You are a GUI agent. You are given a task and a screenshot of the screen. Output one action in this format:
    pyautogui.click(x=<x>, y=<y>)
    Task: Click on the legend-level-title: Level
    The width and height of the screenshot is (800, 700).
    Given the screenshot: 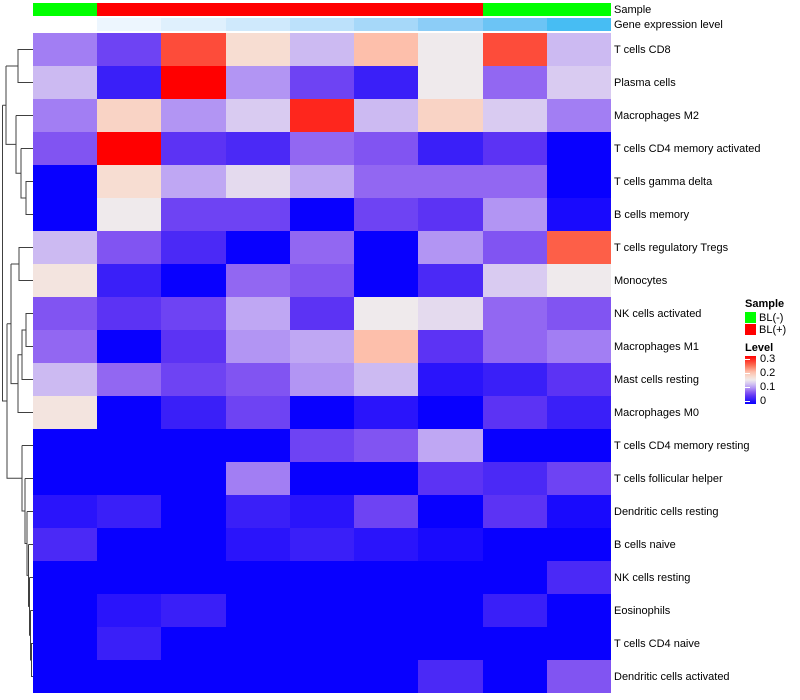 What is the action you would take?
    pyautogui.click(x=759, y=348)
    